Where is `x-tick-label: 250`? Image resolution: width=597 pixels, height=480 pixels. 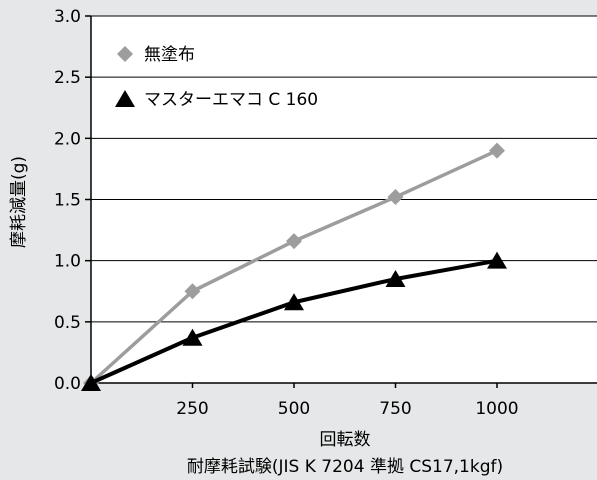 x-tick-label: 250 is located at coordinates (192, 409).